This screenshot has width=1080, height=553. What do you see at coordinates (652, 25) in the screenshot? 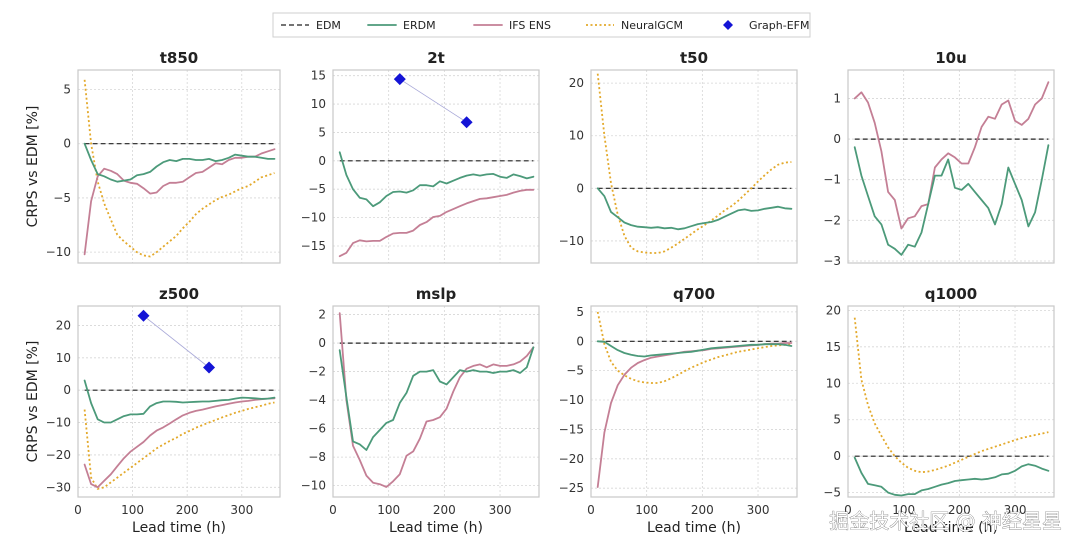
I see `legend-label-neuralgcm: NeuralGCM` at bounding box center [652, 25].